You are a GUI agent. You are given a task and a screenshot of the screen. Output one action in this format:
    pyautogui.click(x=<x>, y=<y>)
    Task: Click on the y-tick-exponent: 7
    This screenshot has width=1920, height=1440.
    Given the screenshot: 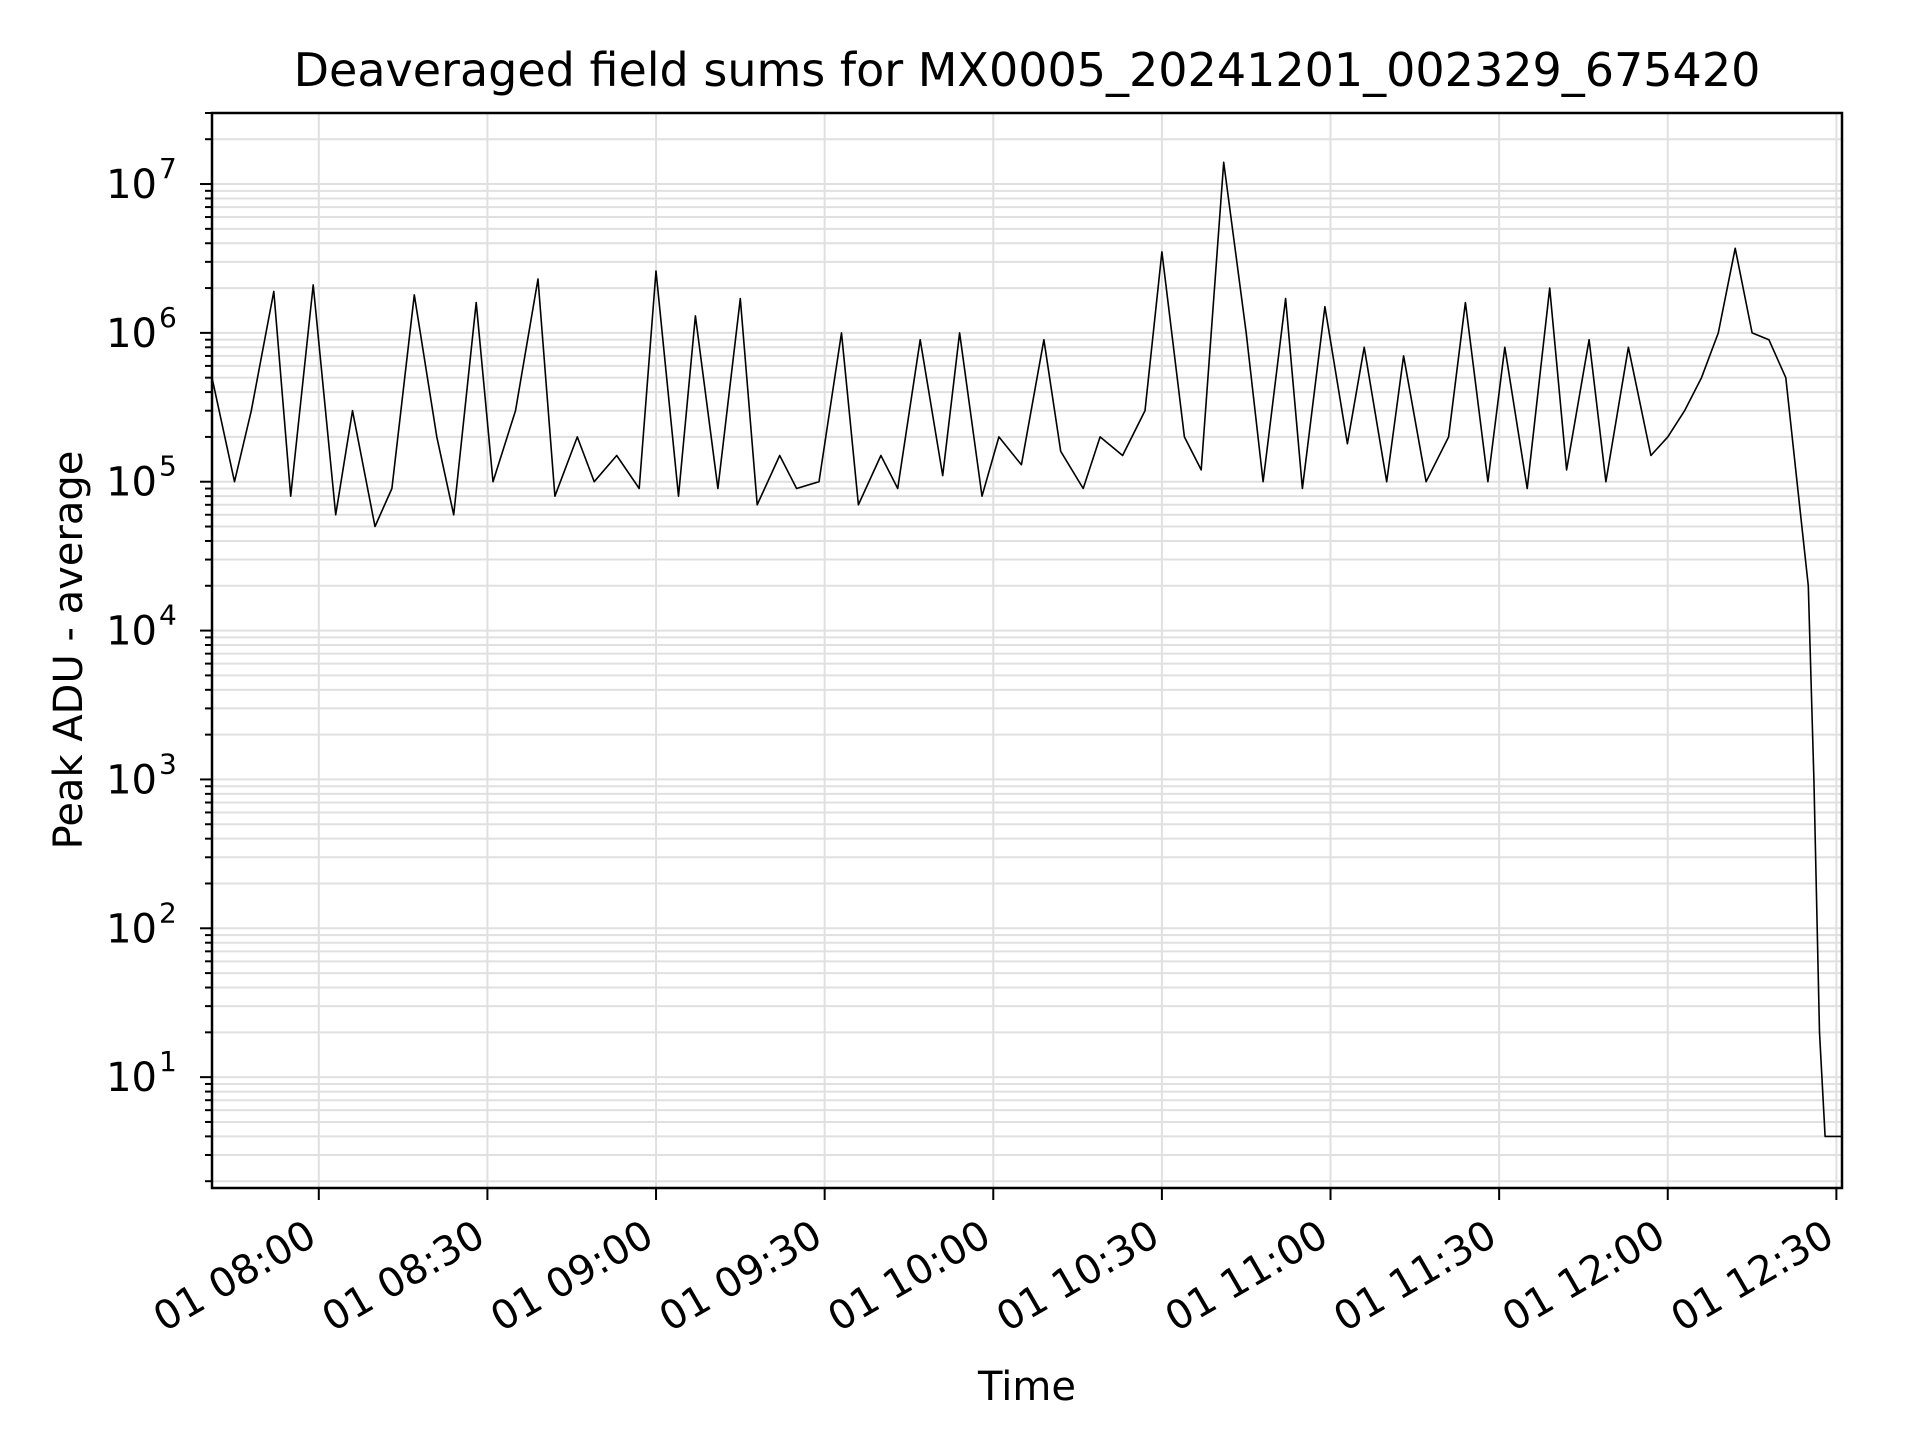 What is the action you would take?
    pyautogui.click(x=168, y=168)
    